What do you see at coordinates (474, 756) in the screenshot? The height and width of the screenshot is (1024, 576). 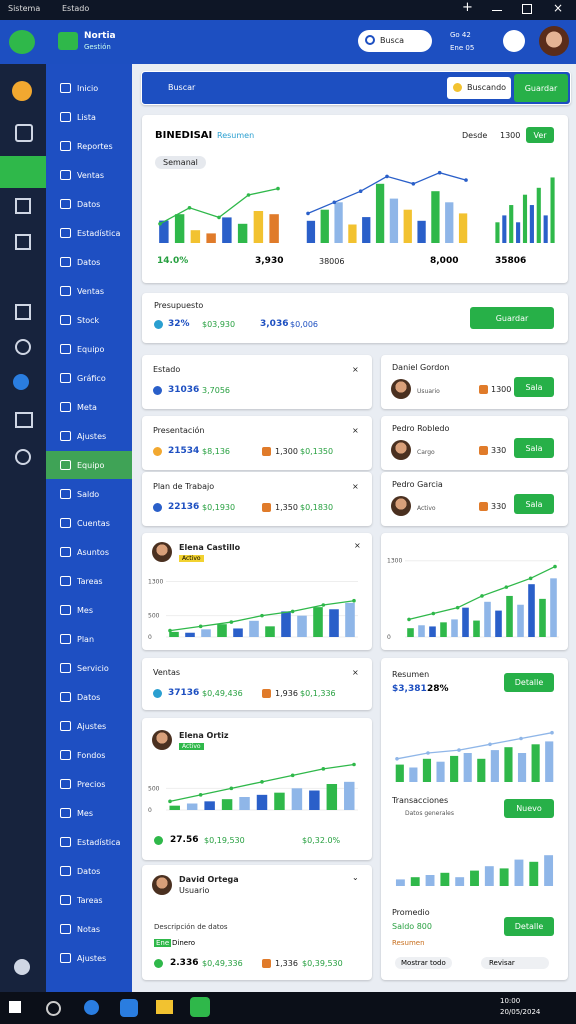 I see `chart` at bounding box center [474, 756].